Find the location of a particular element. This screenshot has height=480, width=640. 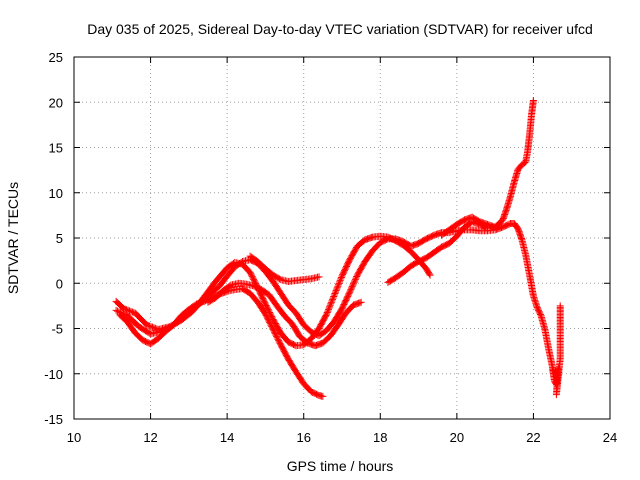

y-tick-label: 10 is located at coordinates (56, 193).